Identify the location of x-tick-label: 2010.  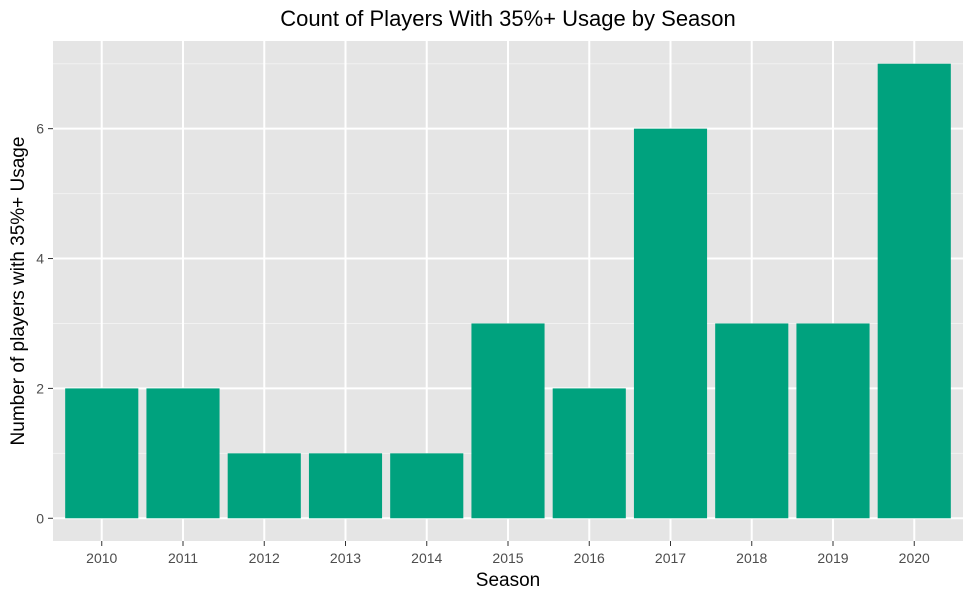
(101, 558).